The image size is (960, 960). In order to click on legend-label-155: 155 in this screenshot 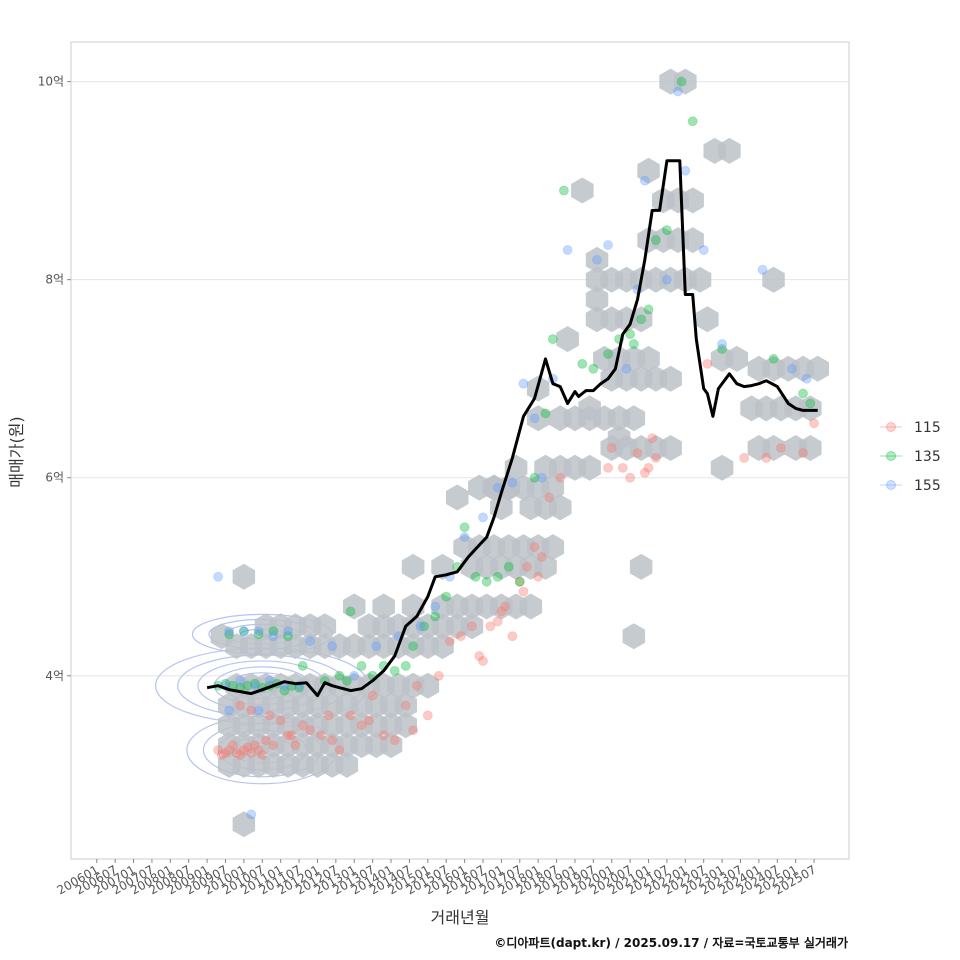, I will do `click(927, 486)`.